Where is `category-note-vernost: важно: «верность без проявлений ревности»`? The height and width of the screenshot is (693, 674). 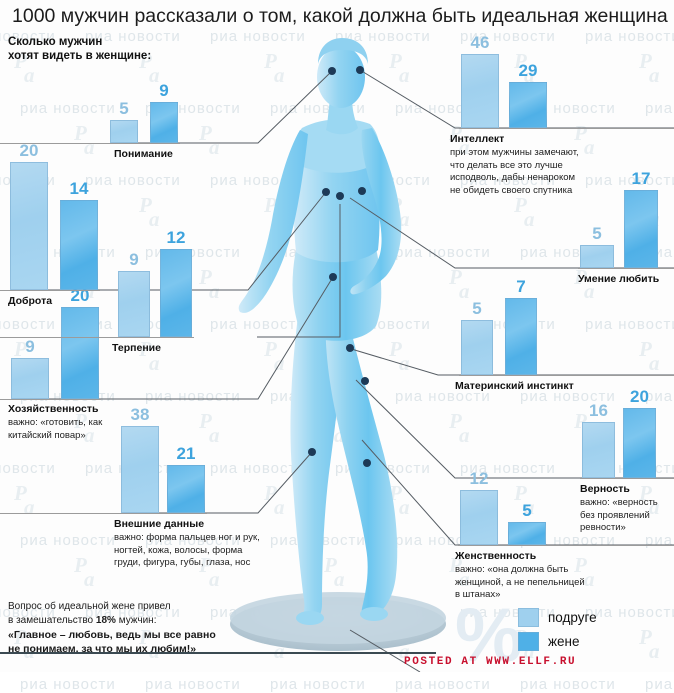 category-note-vernost: важно: «верность без проявлений ревности» is located at coordinates (619, 515).